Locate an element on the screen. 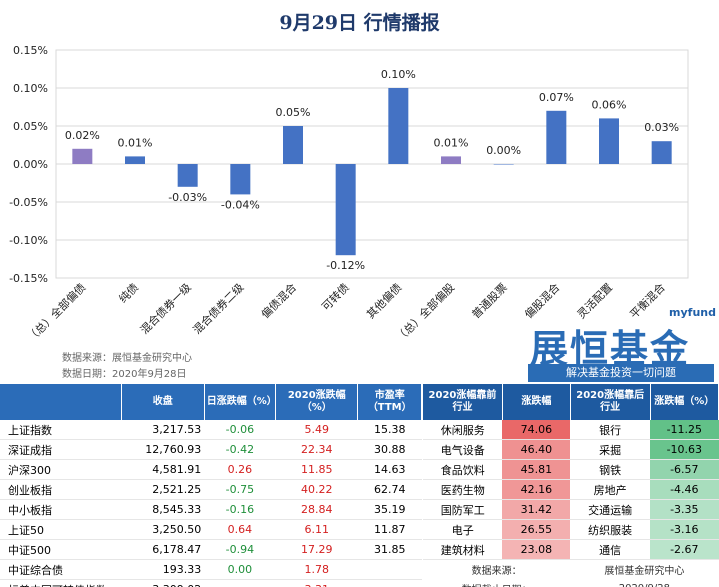 This screenshot has width=719, height=587. index-ytd-change: 3.31 is located at coordinates (316, 583).